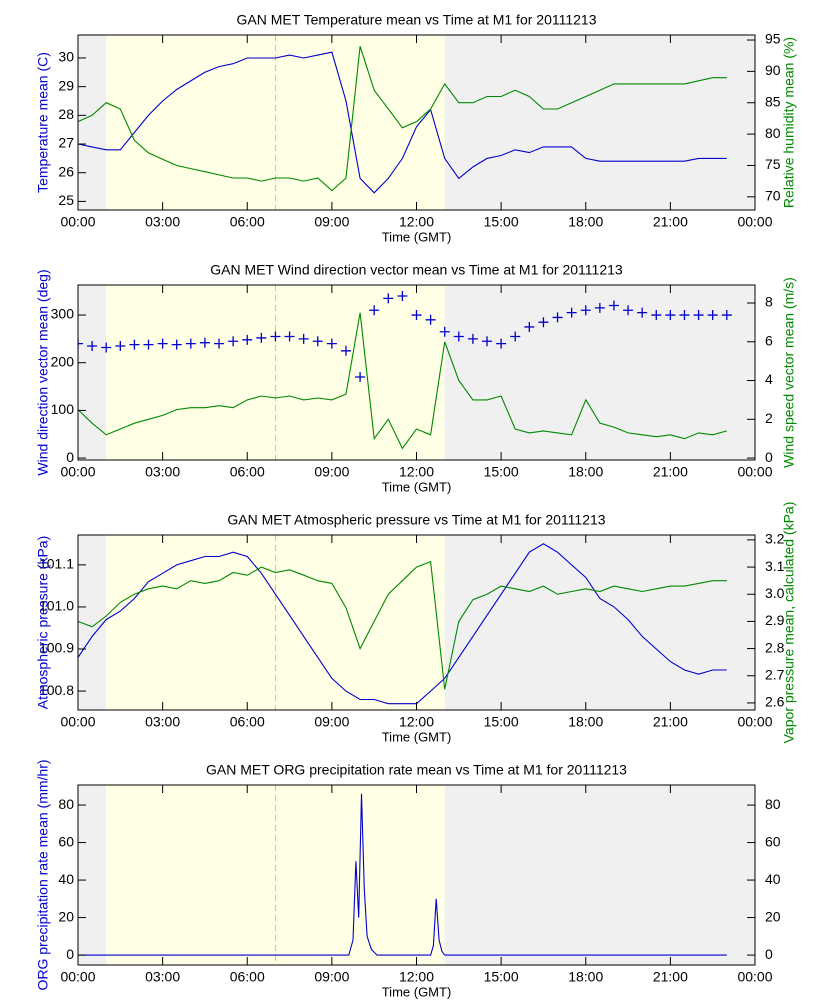 Image resolution: width=840 pixels, height=1005 pixels. Describe the element at coordinates (417, 486) in the screenshot. I see `x-axis-label: Time (GMT)` at that location.